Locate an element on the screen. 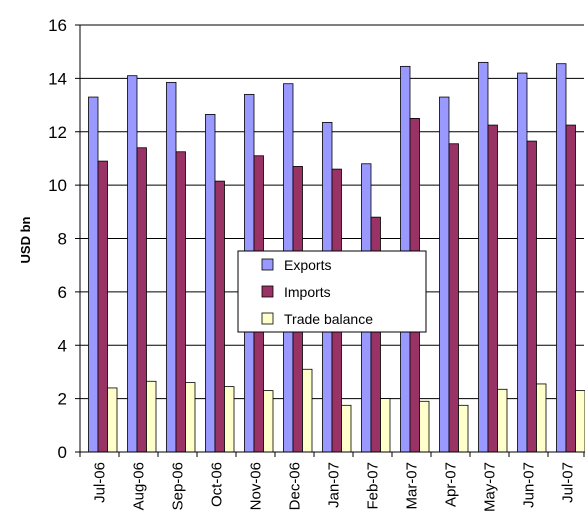 The image size is (585, 522). y-tick-label: 4 is located at coordinates (62, 345).